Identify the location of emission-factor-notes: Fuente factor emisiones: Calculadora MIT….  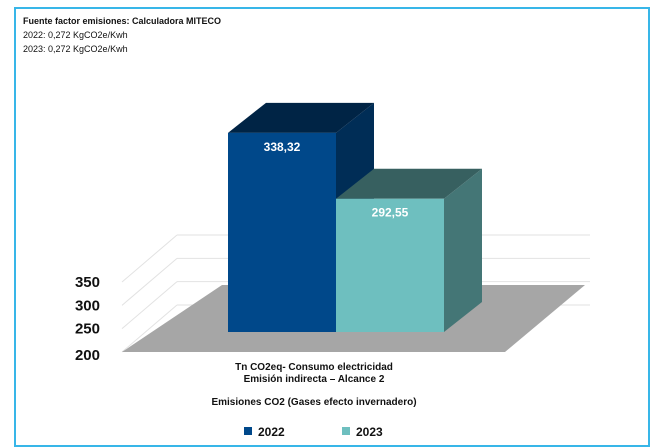
(122, 35).